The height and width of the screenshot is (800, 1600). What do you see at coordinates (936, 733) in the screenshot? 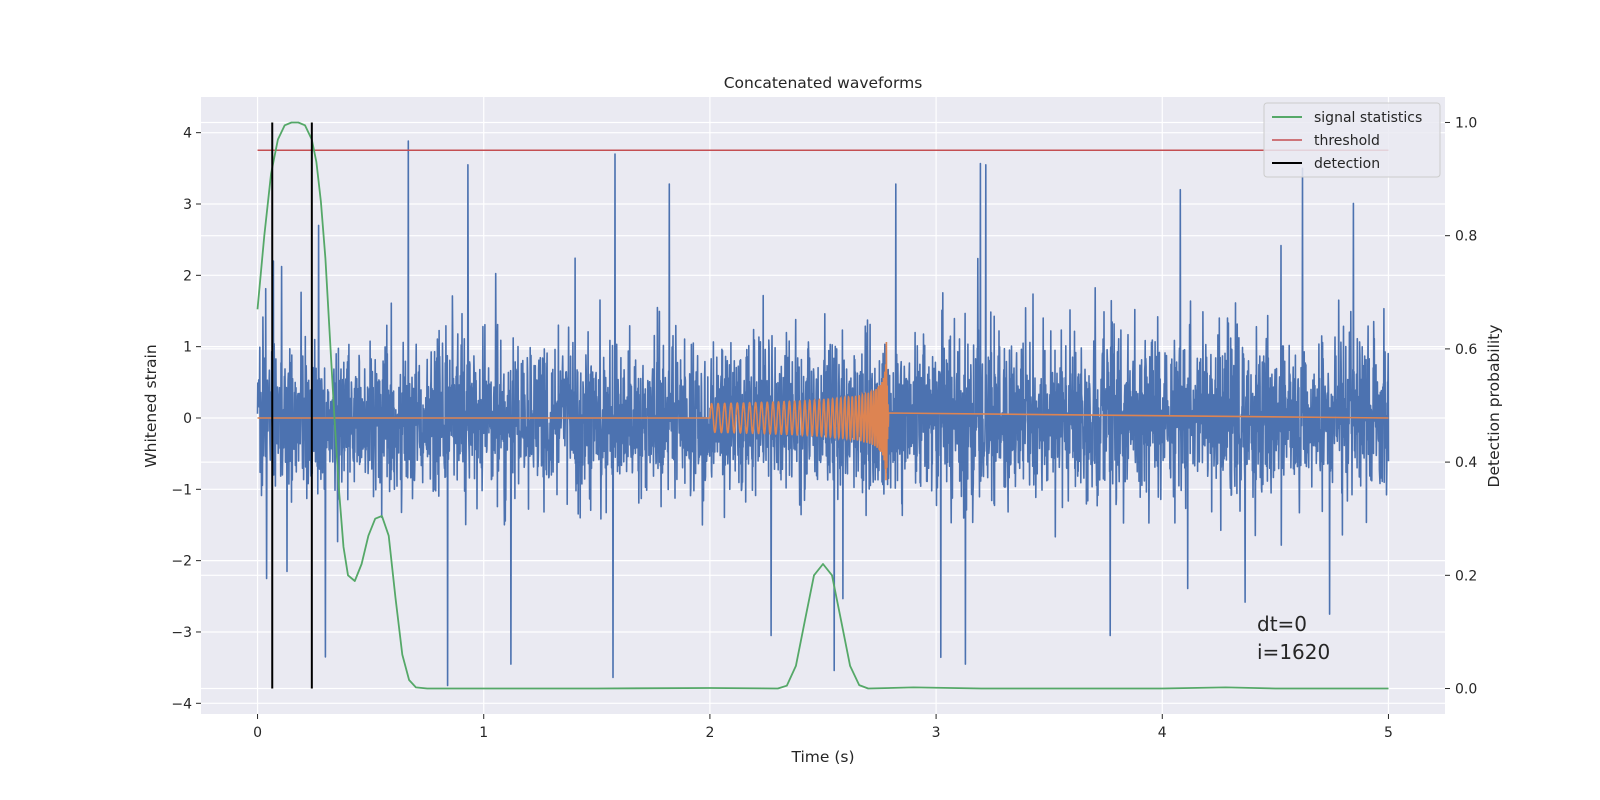
I see `x-tick-label-3: 3` at bounding box center [936, 733].